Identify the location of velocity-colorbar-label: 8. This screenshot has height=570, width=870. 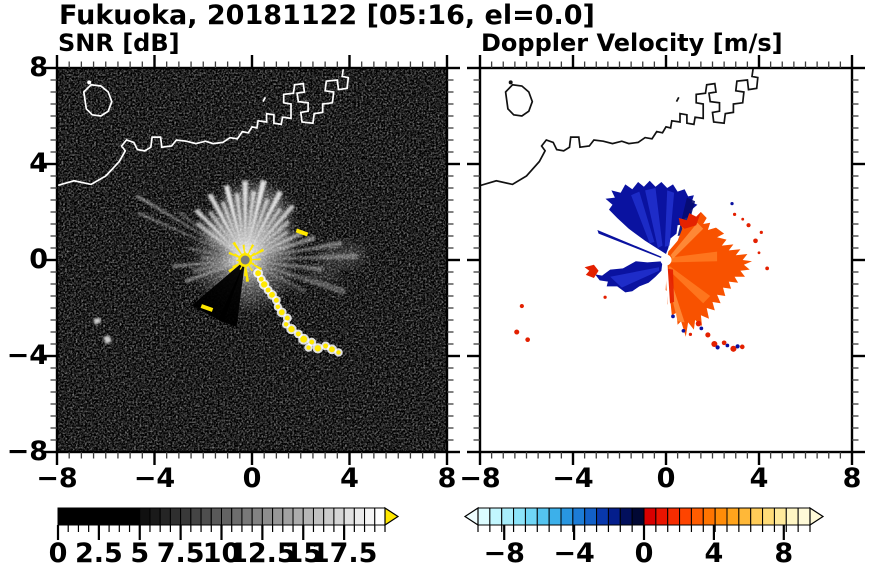
(784, 553).